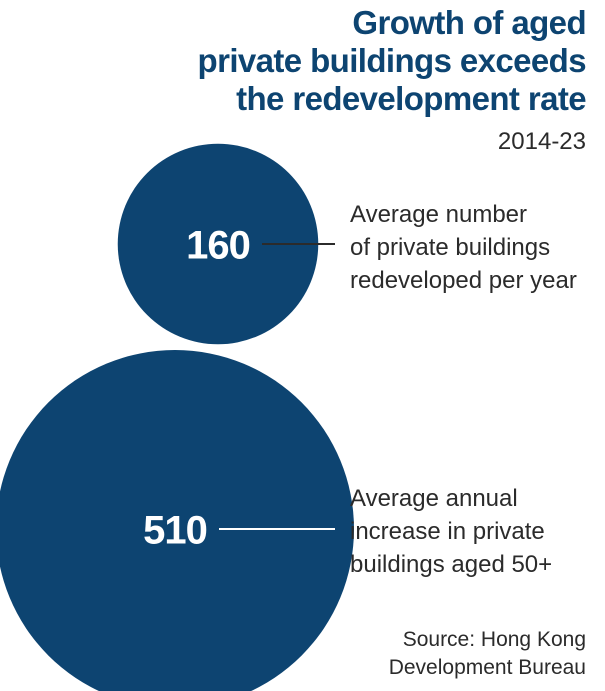 The width and height of the screenshot is (605, 691). I want to click on bubble-value-label: 510, so click(175, 530).